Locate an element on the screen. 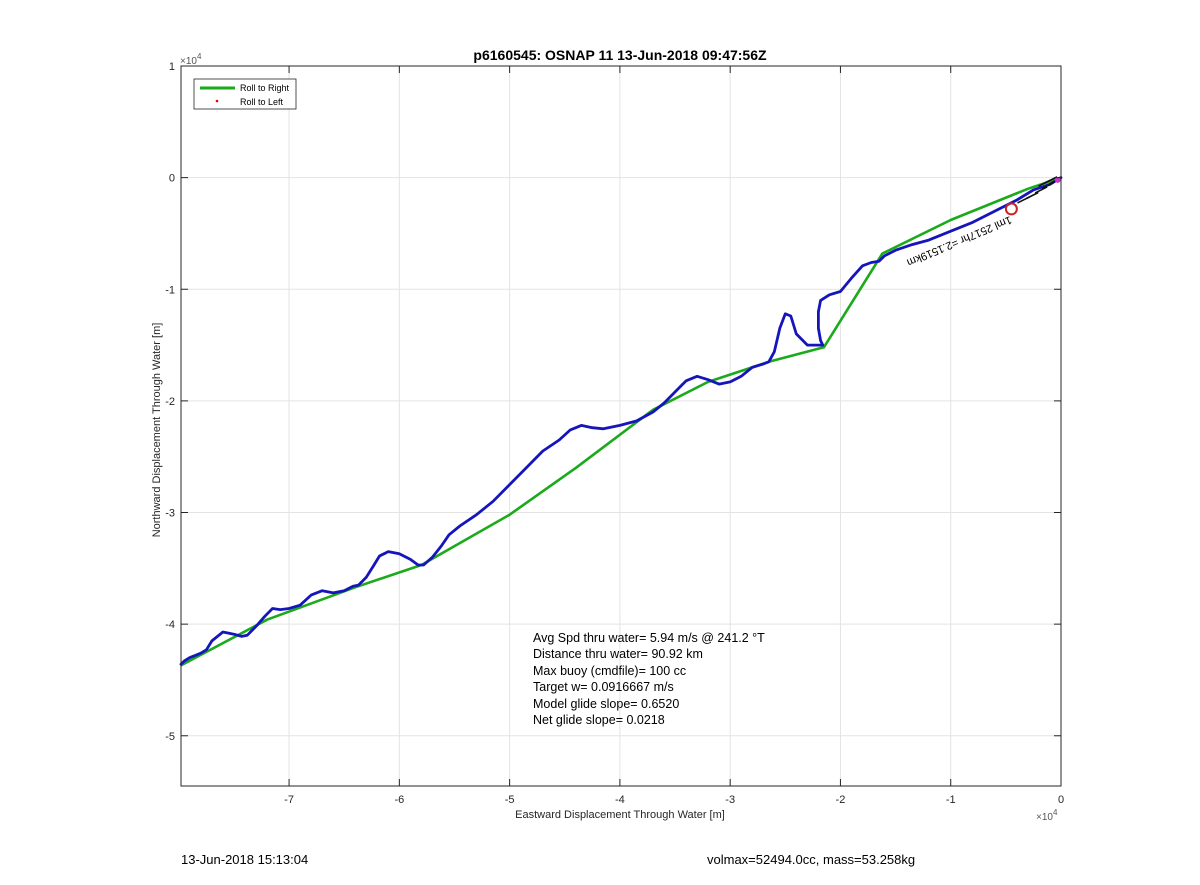 The image size is (1200, 885). x-axis-label: Eastward Displacement Through Water [m] is located at coordinates (620, 815).